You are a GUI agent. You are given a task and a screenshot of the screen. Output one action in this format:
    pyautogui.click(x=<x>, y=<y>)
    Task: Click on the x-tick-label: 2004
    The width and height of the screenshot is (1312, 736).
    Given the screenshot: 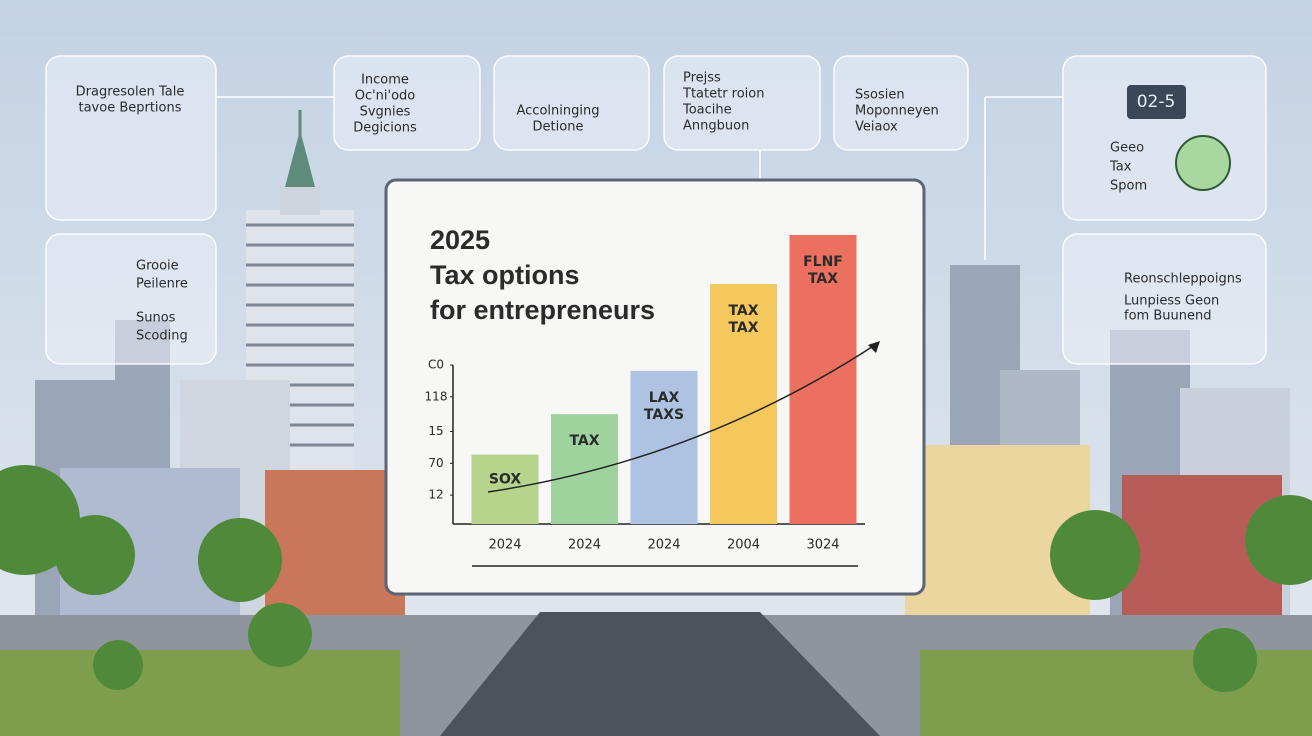 What is the action you would take?
    pyautogui.click(x=743, y=545)
    